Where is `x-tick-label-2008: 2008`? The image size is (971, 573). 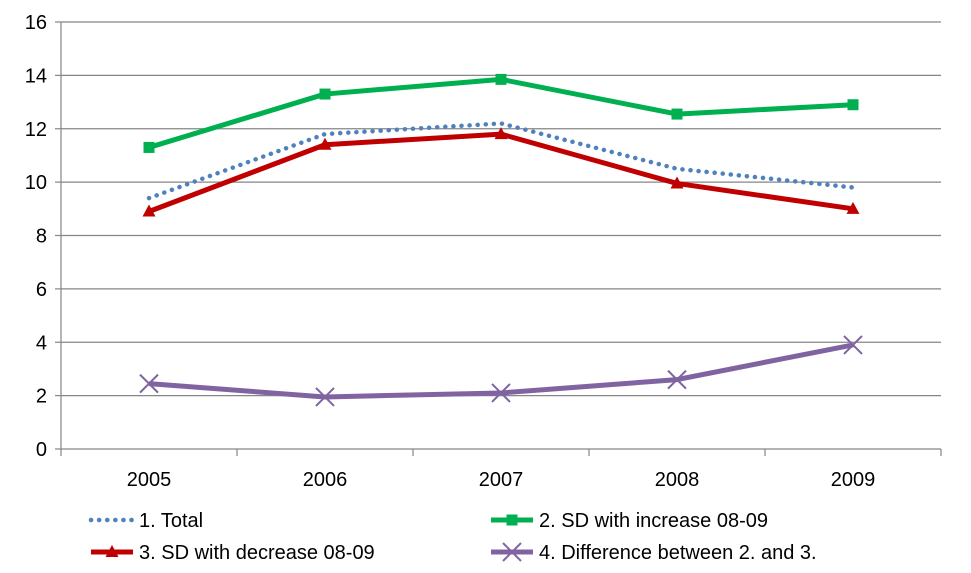 x-tick-label-2008: 2008 is located at coordinates (677, 480).